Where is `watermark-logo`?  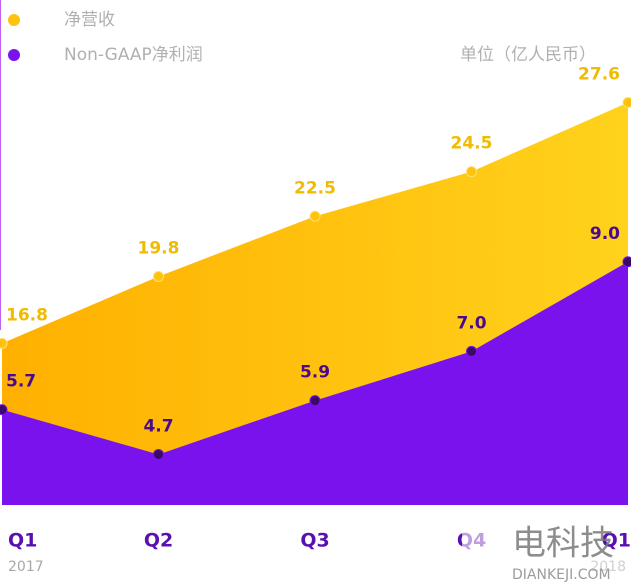
watermark-logo is located at coordinates (482, 545).